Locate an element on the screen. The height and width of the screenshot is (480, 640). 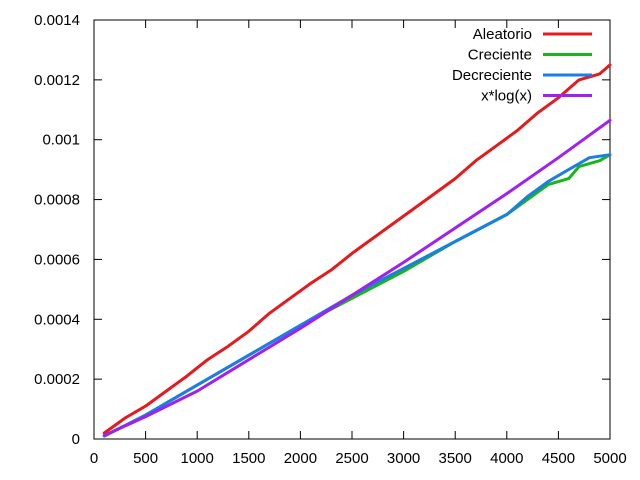
x-tick-label: 1500 is located at coordinates (248, 458).